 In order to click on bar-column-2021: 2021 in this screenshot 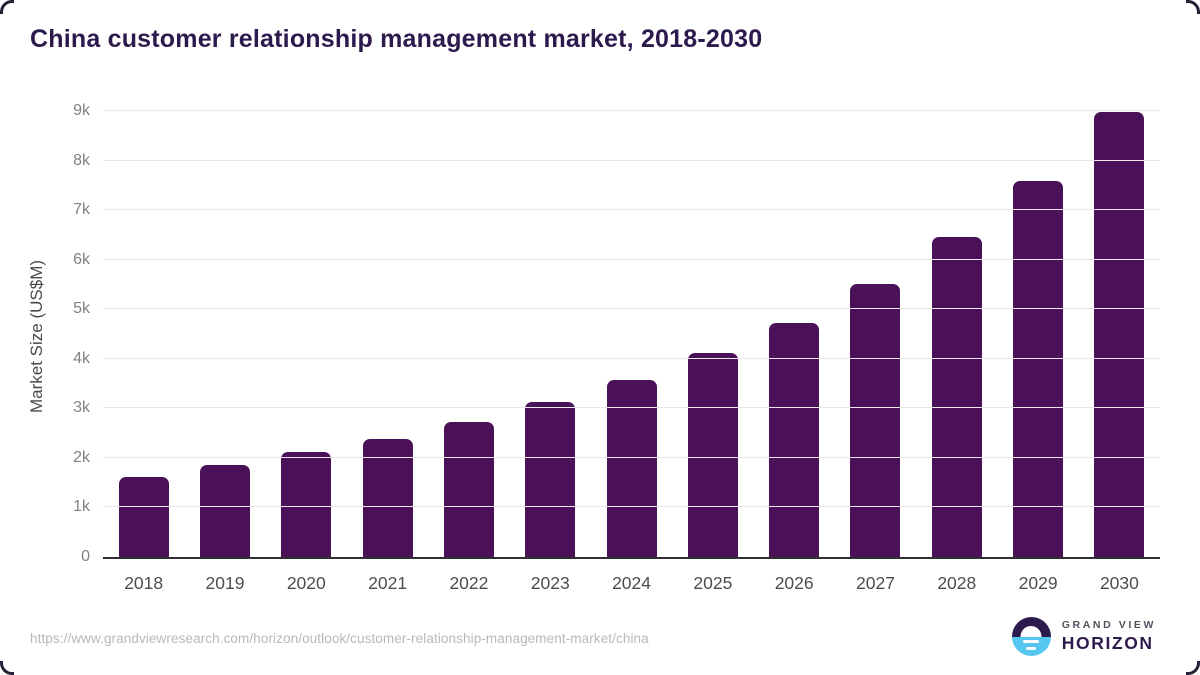, I will do `click(387, 353)`.